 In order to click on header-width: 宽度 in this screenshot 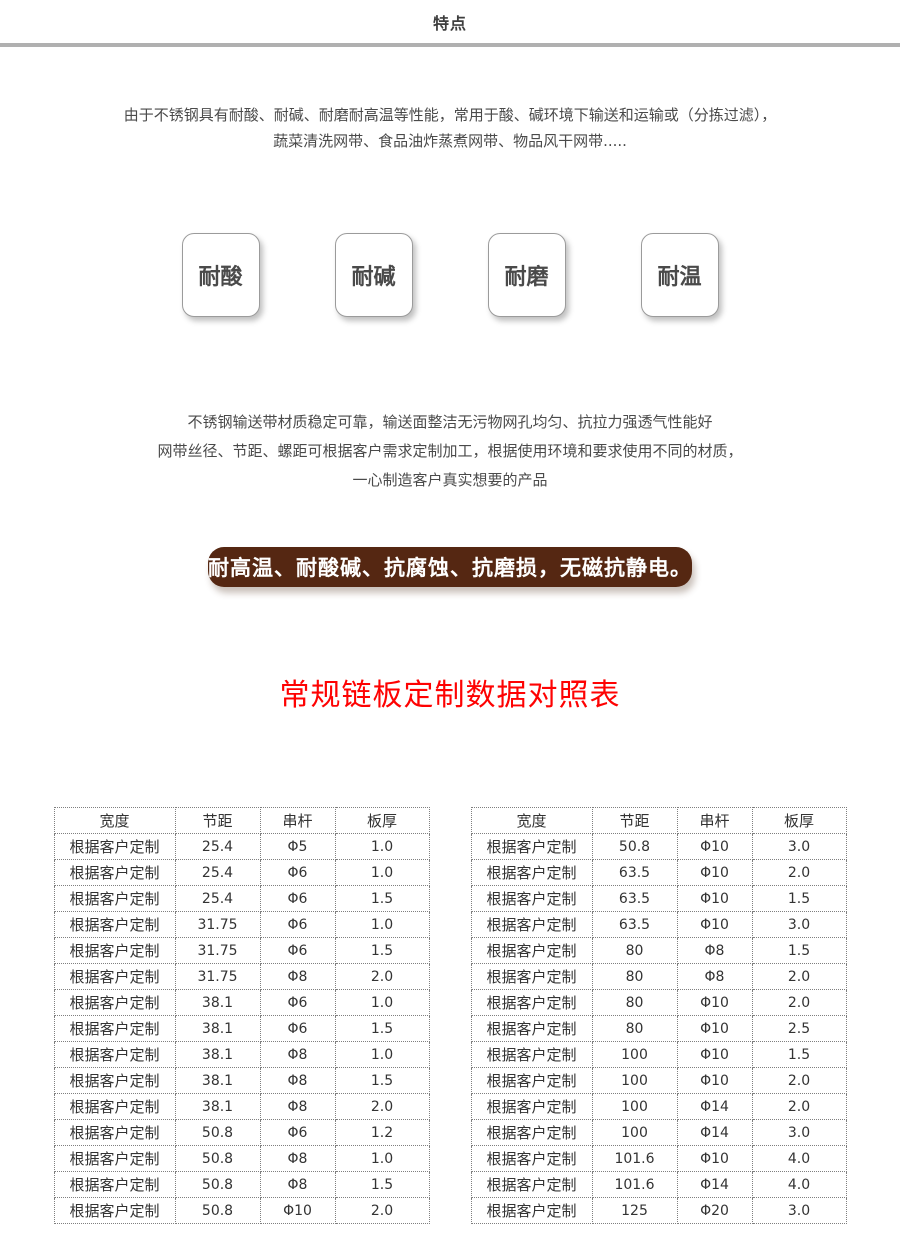, I will do `click(114, 820)`.